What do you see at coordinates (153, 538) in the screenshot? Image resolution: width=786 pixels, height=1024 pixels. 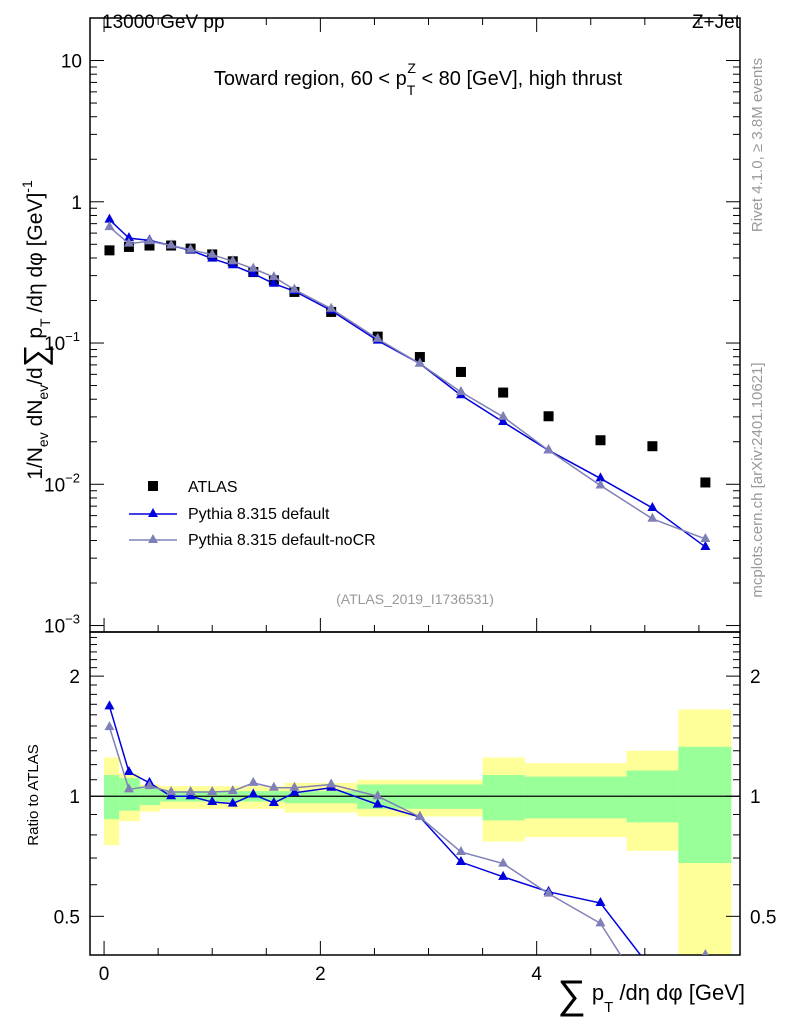 I see `legend-marker-nocr` at bounding box center [153, 538].